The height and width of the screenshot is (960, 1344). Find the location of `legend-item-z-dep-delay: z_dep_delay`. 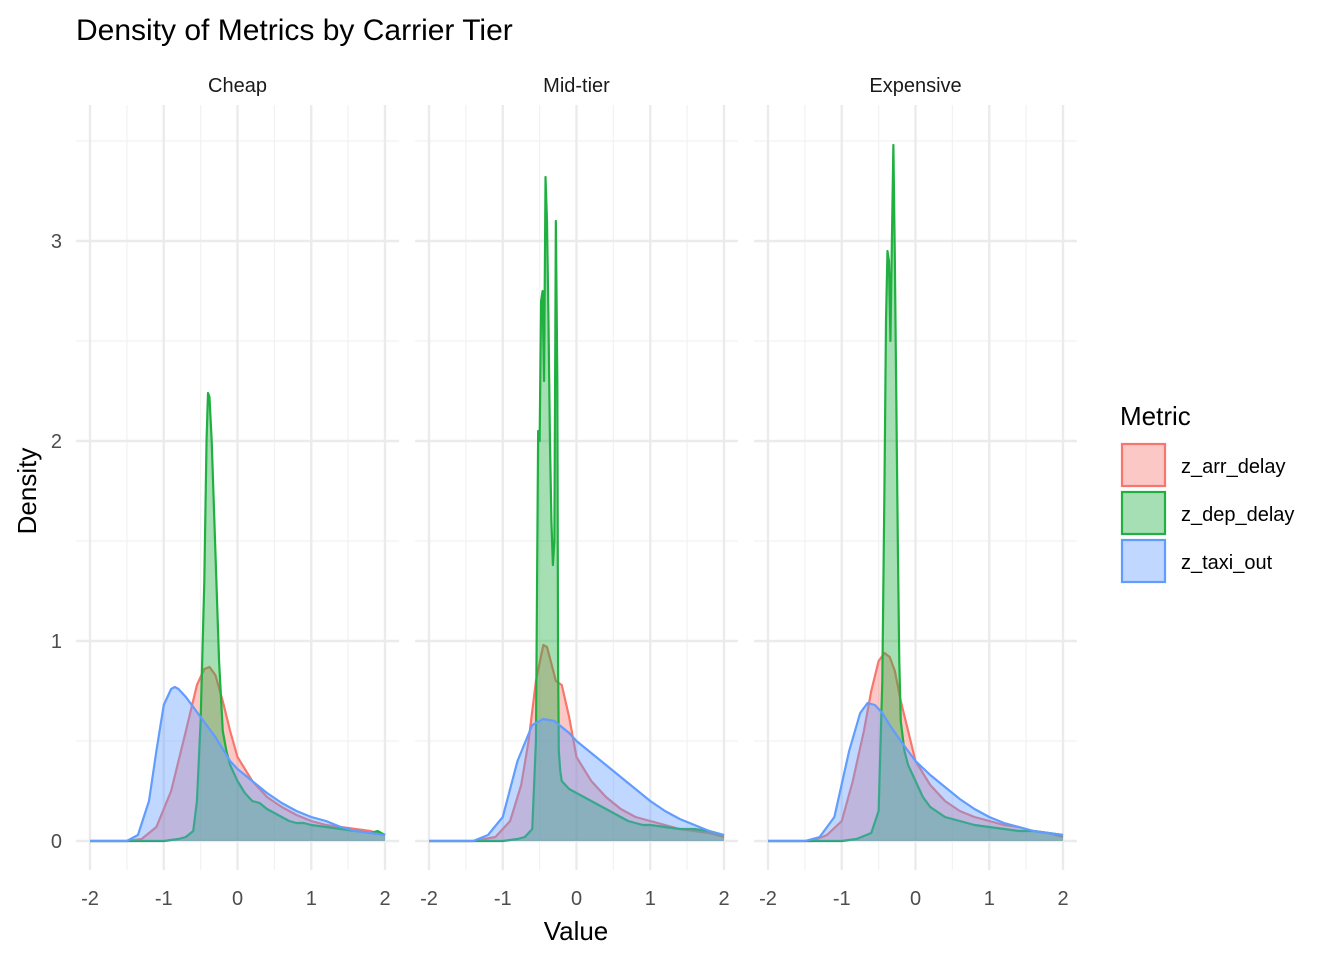

legend-item-z-dep-delay: z_dep_delay is located at coordinates (1207, 513).